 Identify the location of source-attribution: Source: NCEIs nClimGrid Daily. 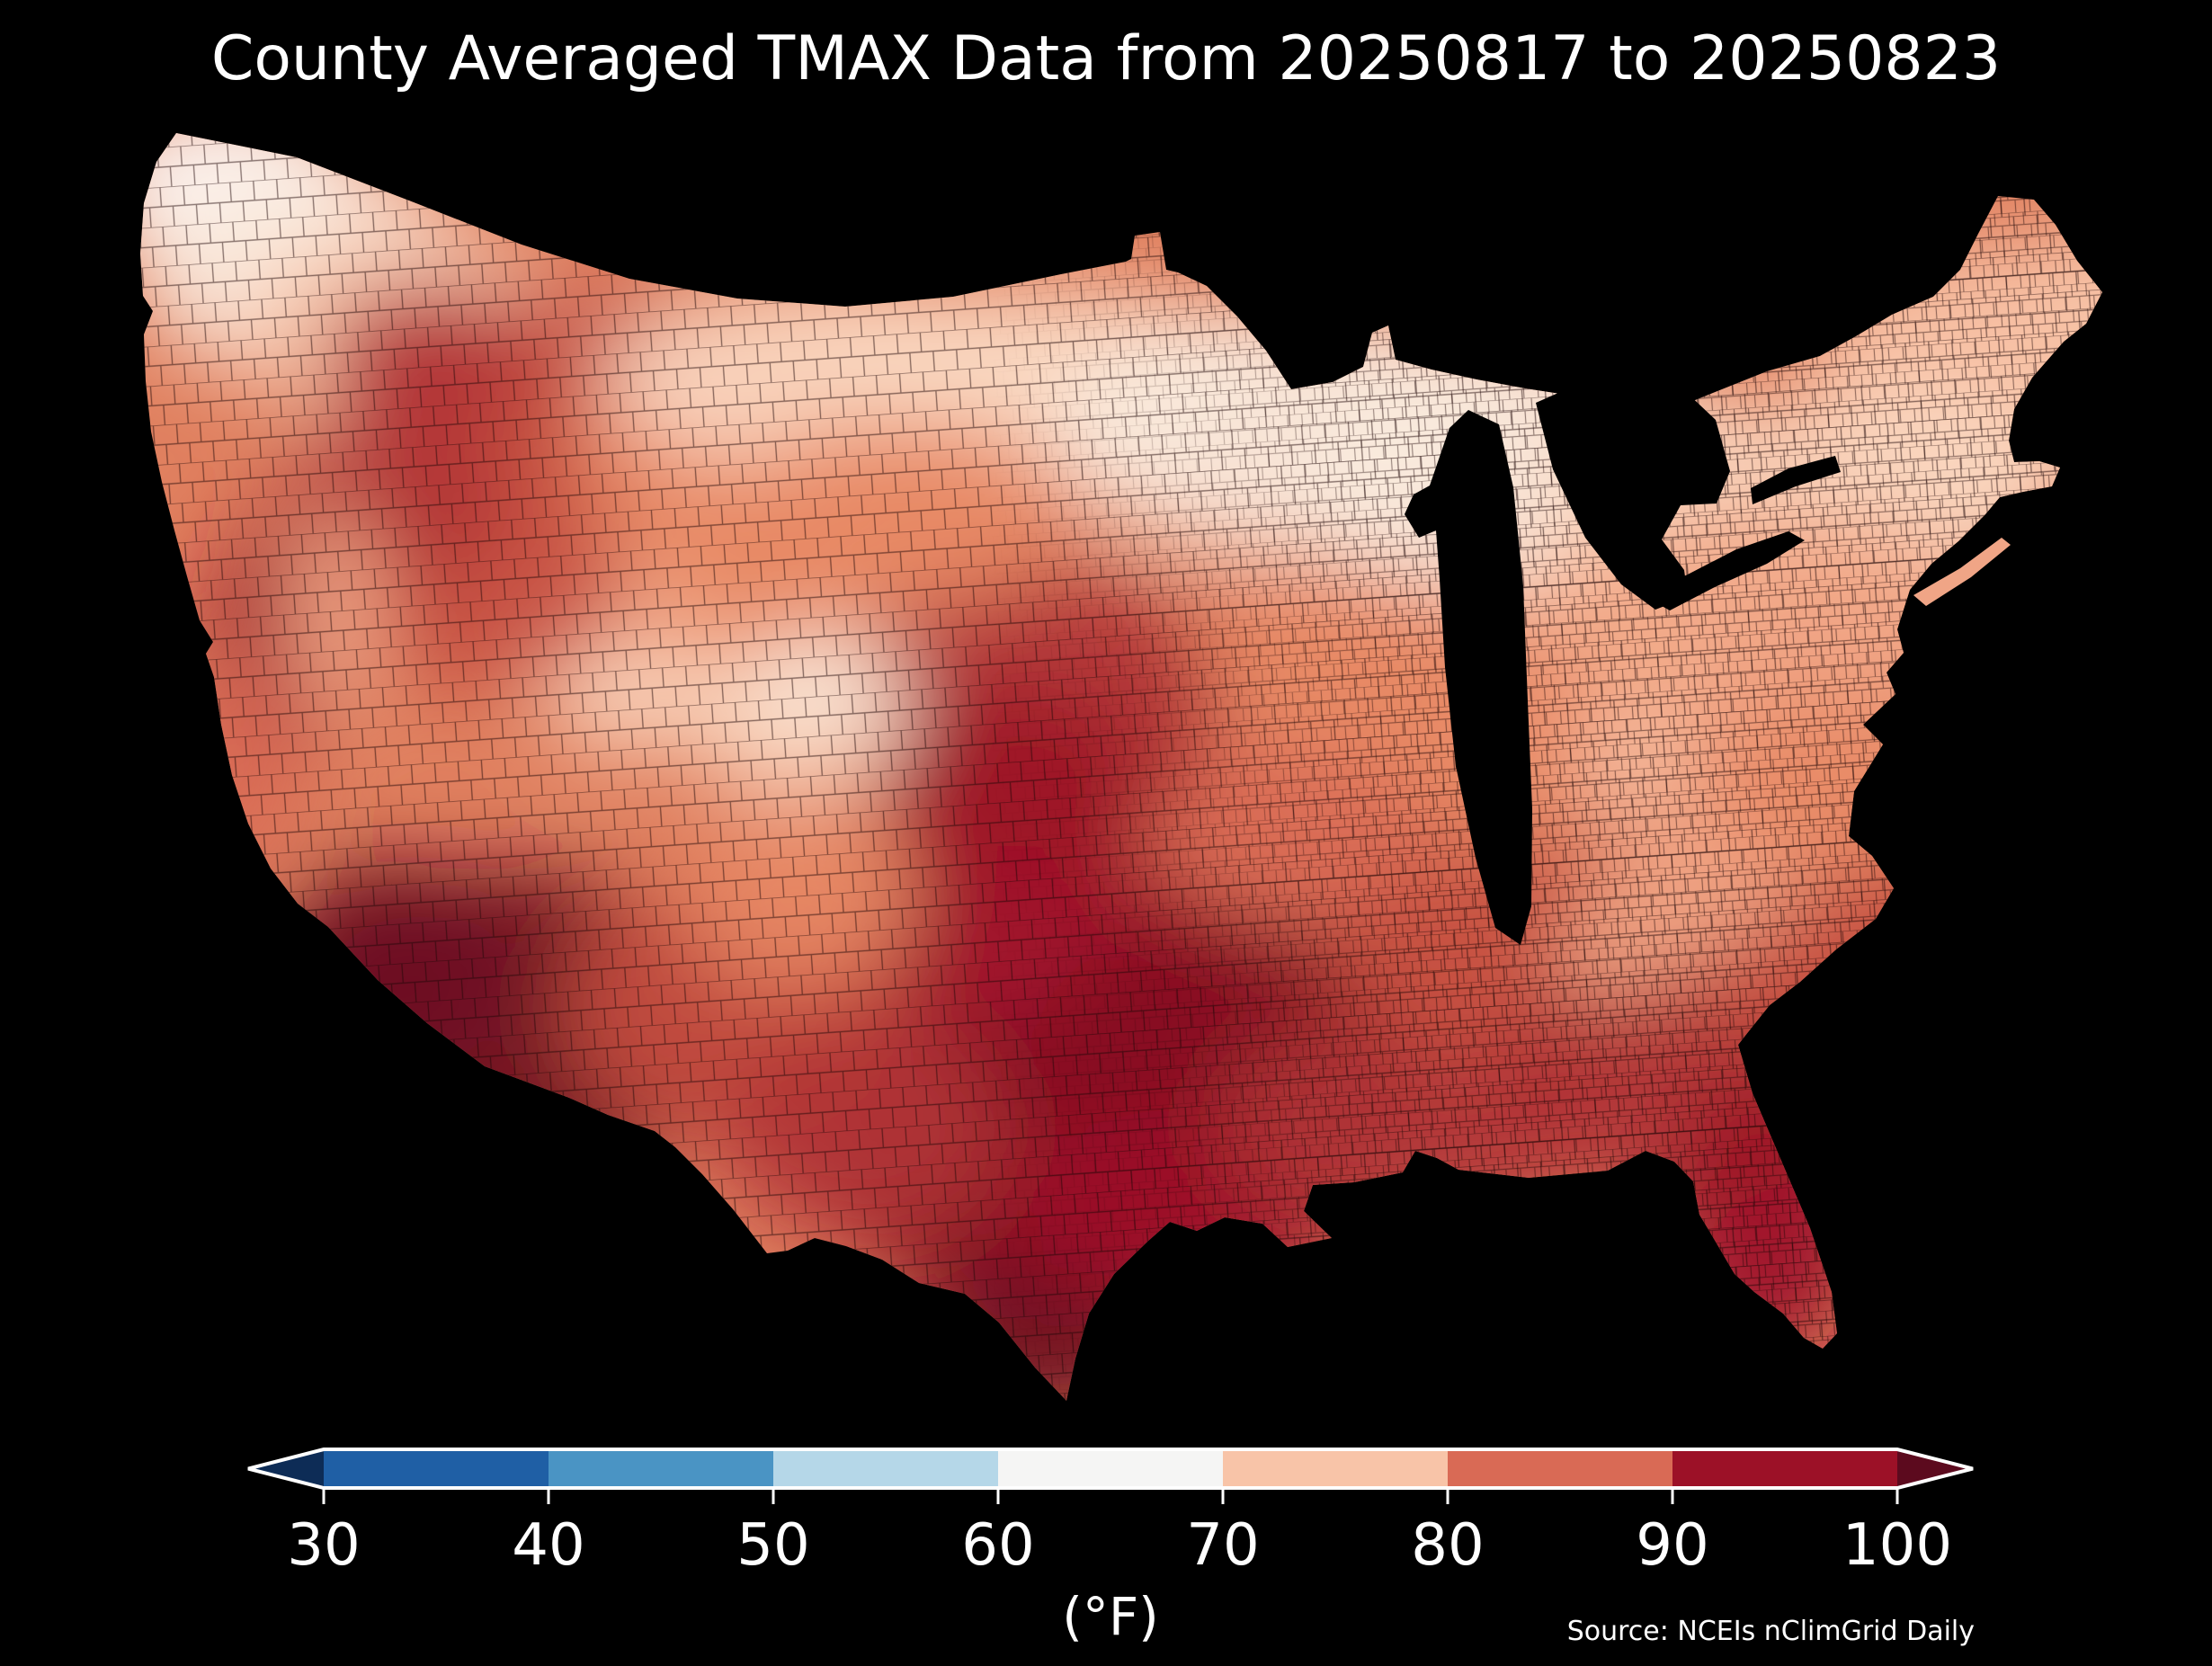
(1771, 1632).